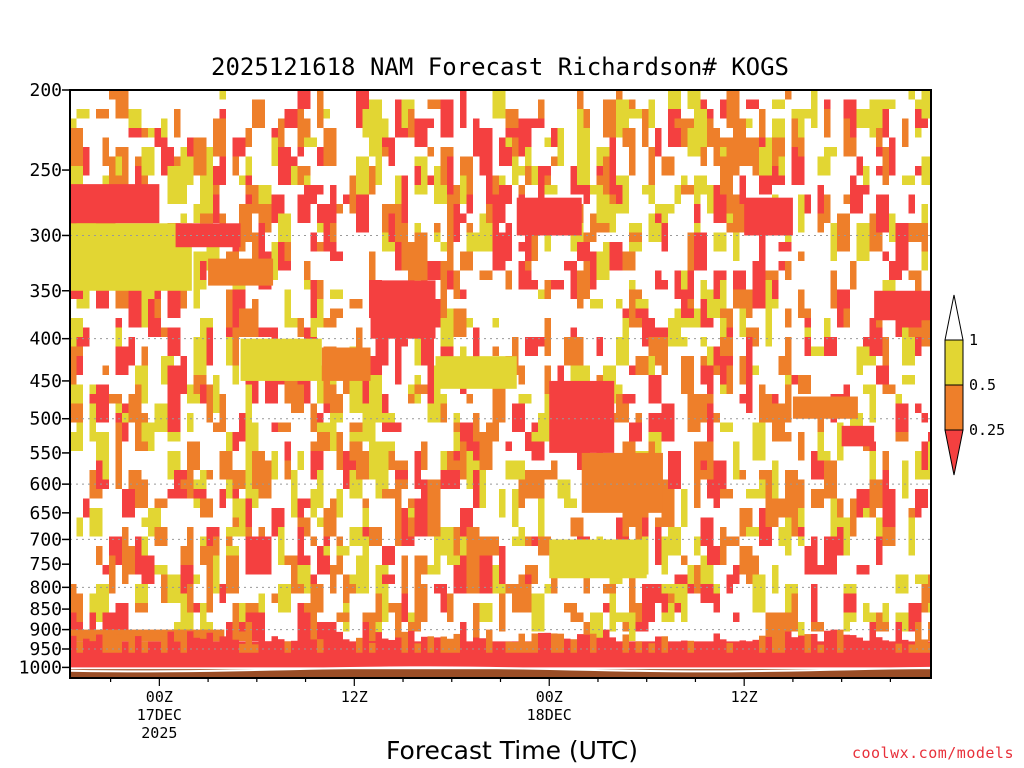 The width and height of the screenshot is (1024, 768). What do you see at coordinates (954, 317) in the screenshot?
I see `legend-swatch-top` at bounding box center [954, 317].